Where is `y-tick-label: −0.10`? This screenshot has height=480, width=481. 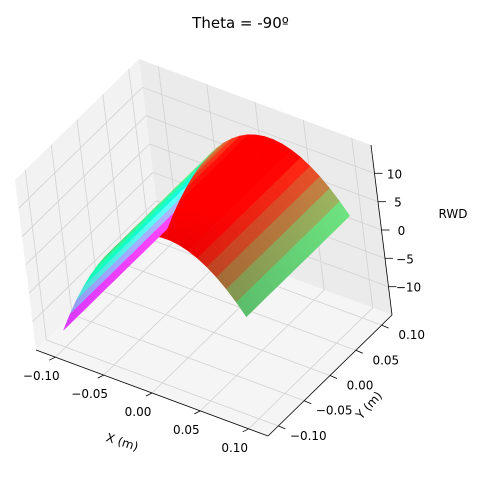
y-tick-label: −0.10 is located at coordinates (308, 436).